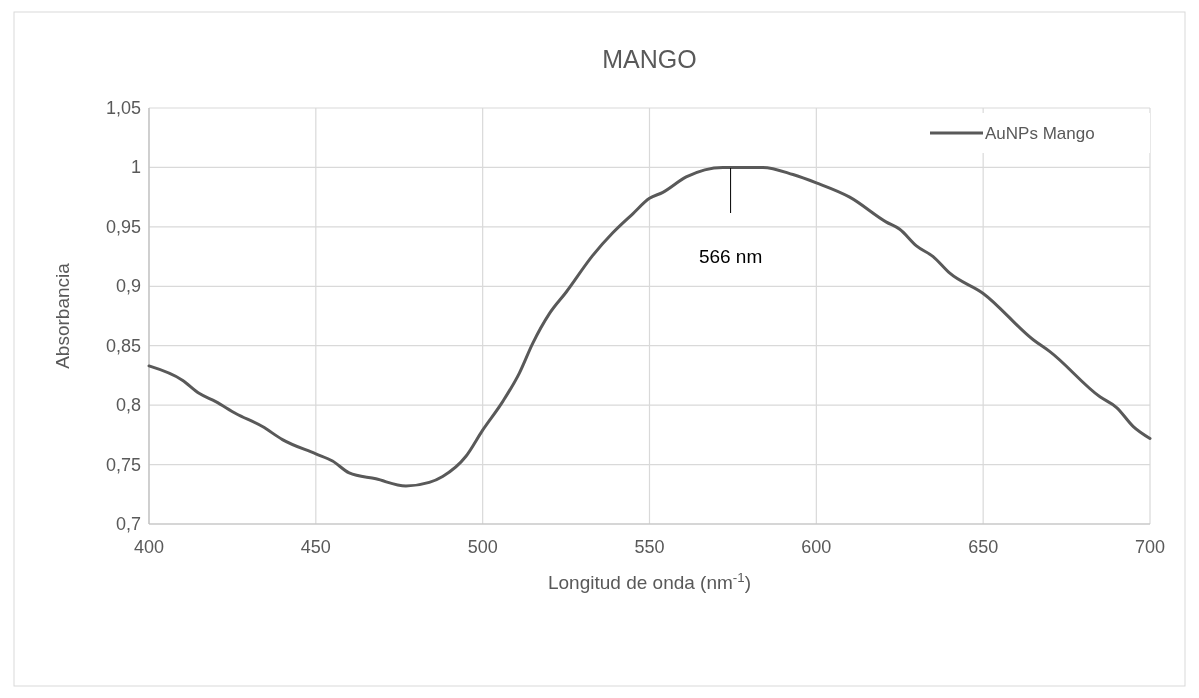 The image size is (1199, 698). Describe the element at coordinates (128, 286) in the screenshot. I see `y-tick-label: 0,9` at that location.